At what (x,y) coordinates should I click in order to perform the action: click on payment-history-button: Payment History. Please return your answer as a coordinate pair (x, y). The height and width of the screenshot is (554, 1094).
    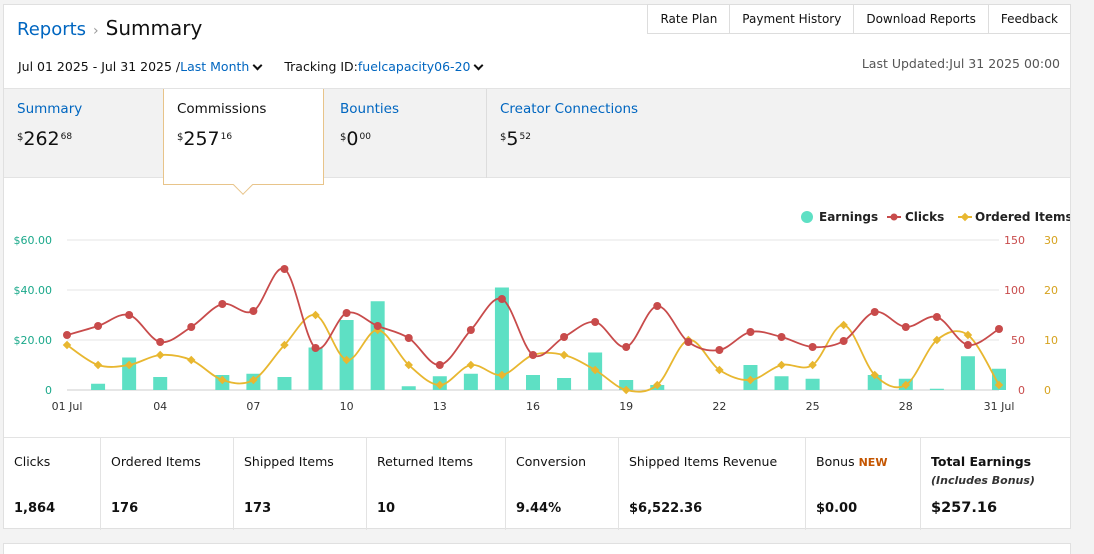
    Looking at the image, I should click on (791, 19).